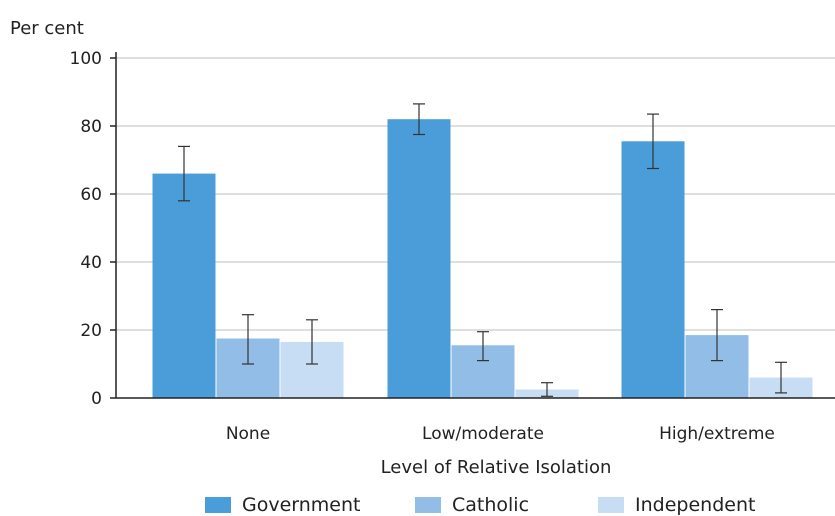 Image resolution: width=835 pixels, height=516 pixels. I want to click on legend-label: Independent, so click(695, 505).